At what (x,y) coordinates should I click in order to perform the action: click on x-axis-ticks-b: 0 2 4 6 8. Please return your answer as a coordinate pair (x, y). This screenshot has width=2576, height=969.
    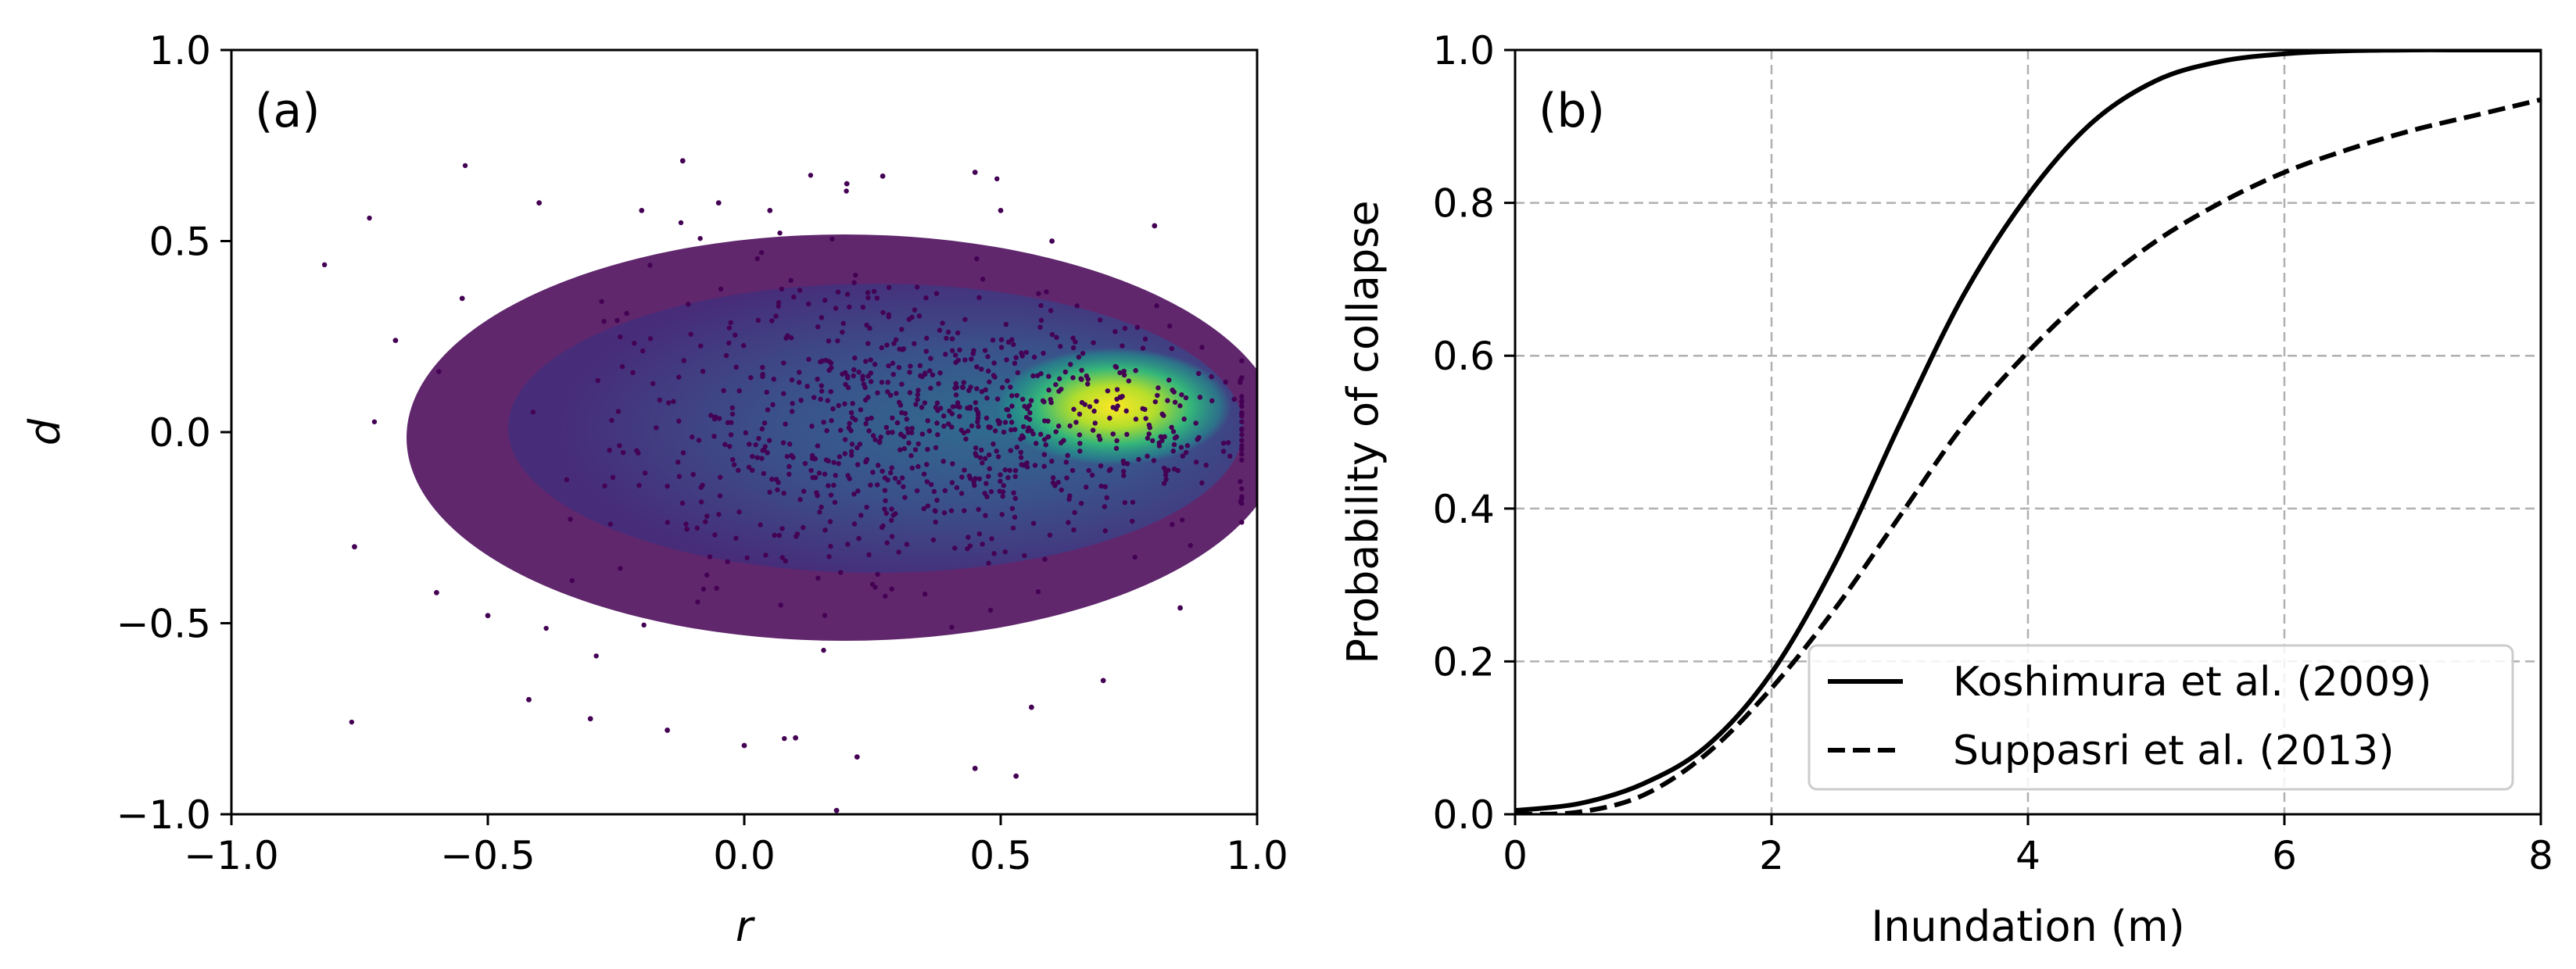
    Looking at the image, I should click on (2028, 846).